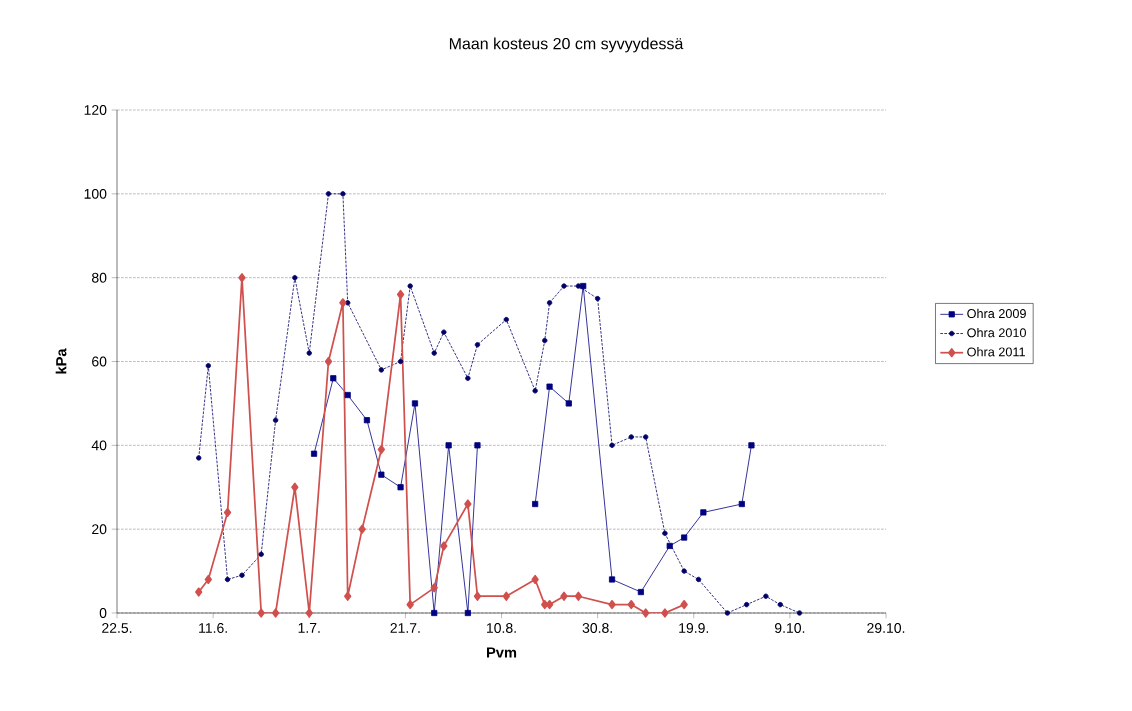 The width and height of the screenshot is (1132, 711). What do you see at coordinates (99, 445) in the screenshot?
I see `y-tick-label: 40` at bounding box center [99, 445].